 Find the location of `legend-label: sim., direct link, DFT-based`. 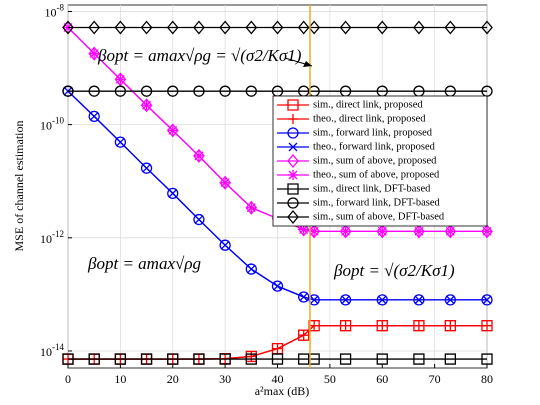

legend-label: sim., direct link, DFT-based is located at coordinates (372, 188).